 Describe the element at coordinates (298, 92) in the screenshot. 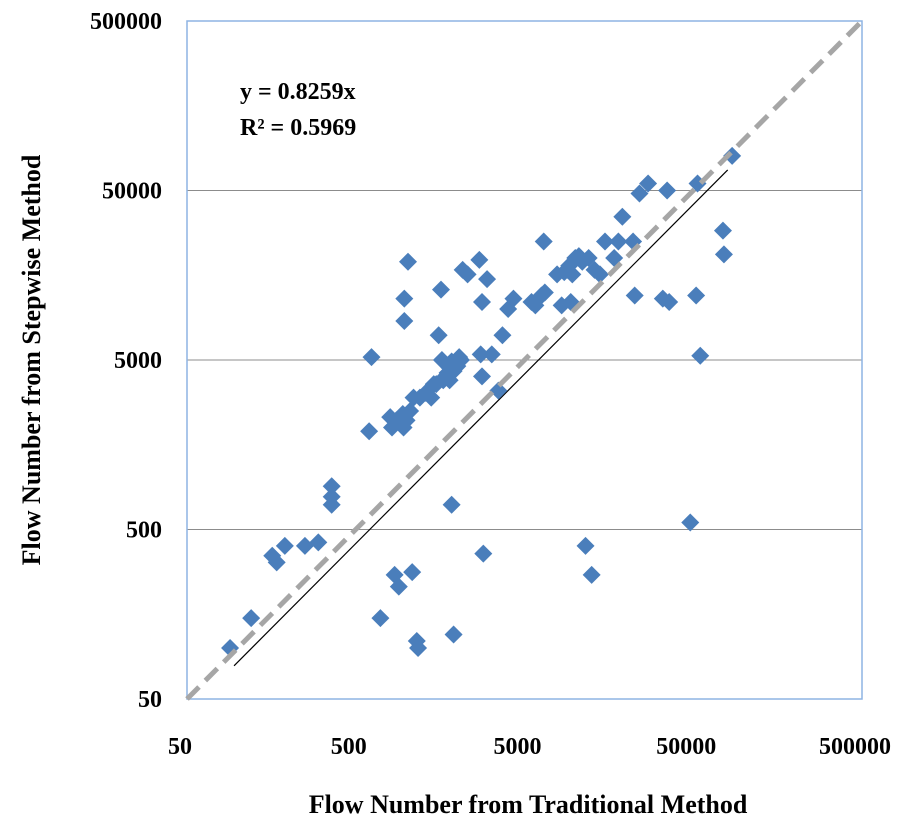

I see `trend-equation: y = 0.8259x` at that location.